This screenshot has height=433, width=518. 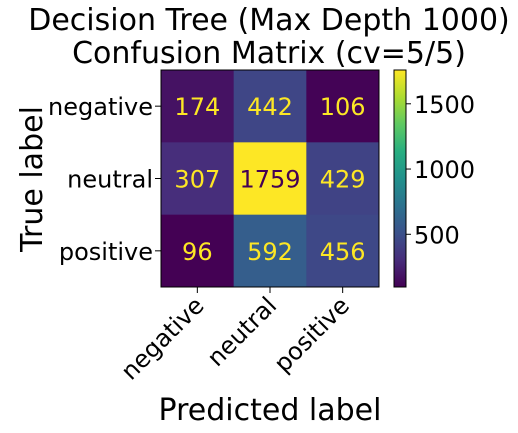 I want to click on cell-value-label: 307, so click(x=197, y=180).